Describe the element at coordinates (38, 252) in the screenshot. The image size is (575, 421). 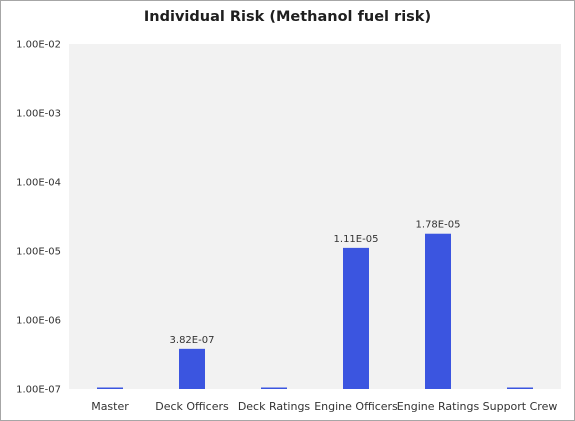
I see `y-tick-label: 1.00E-05` at that location.